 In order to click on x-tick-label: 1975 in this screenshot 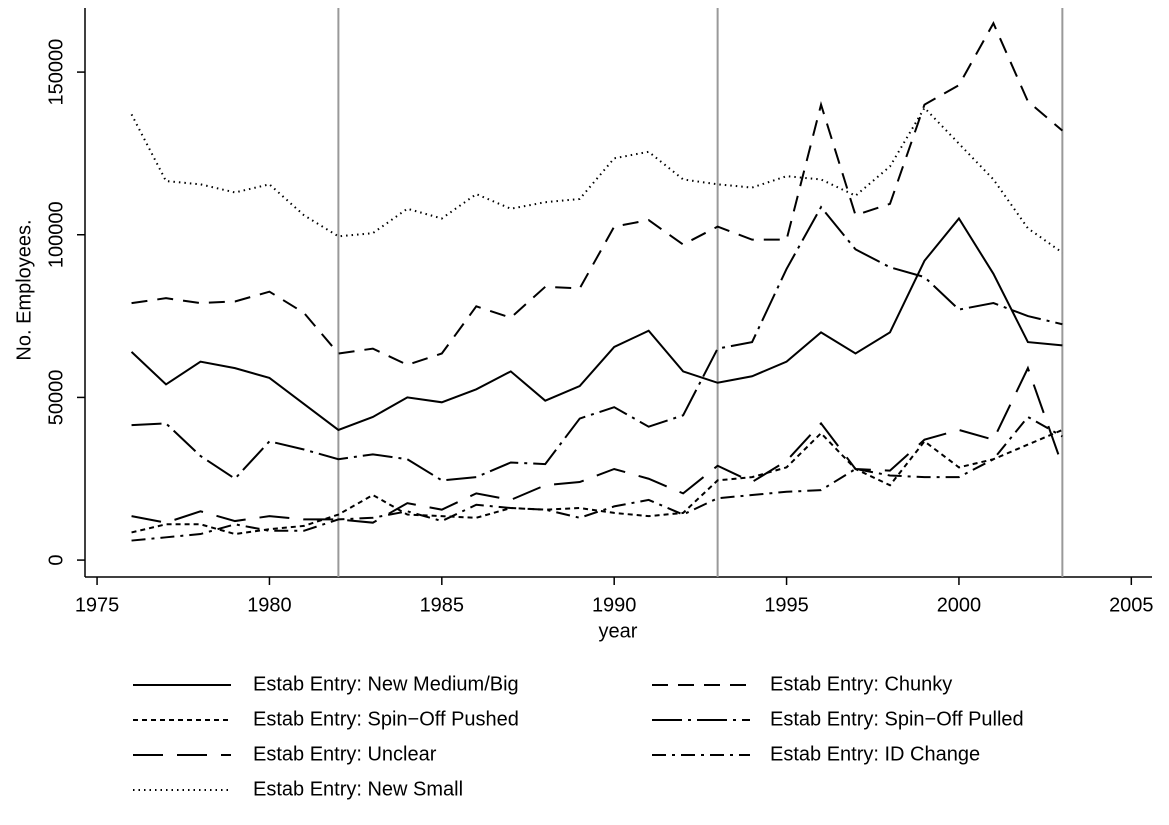, I will do `click(97, 605)`.